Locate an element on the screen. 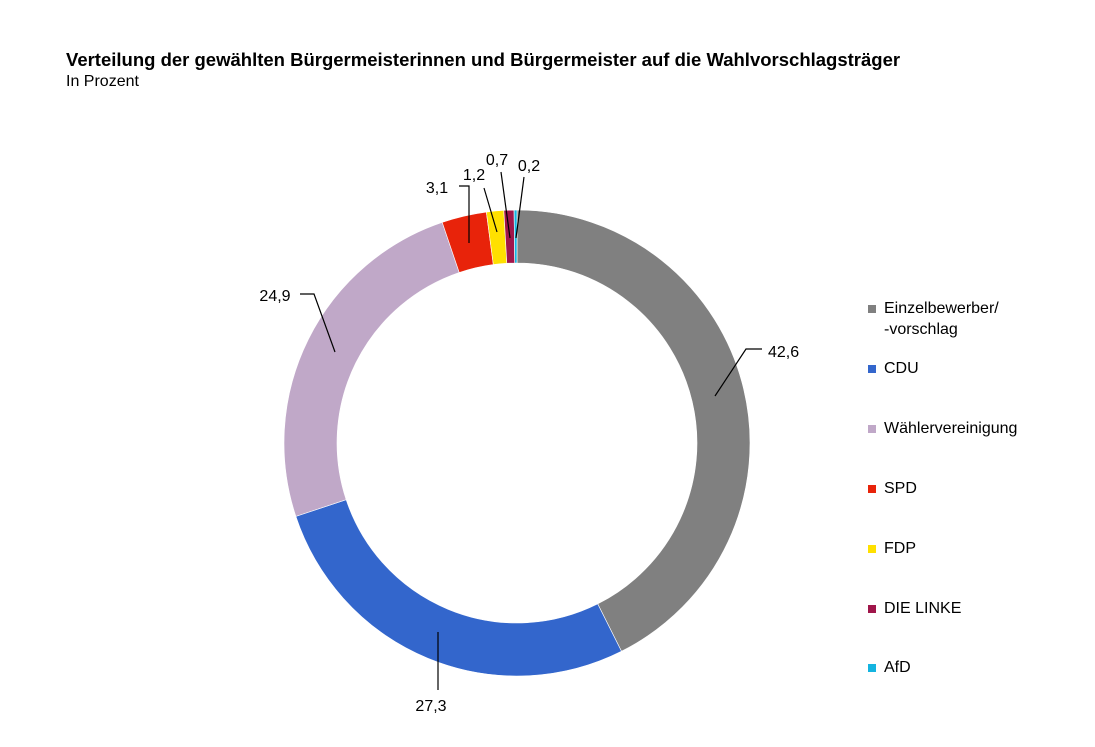  legend-item-0: Einzelbewerber/ -vorschlag is located at coordinates (933, 319).